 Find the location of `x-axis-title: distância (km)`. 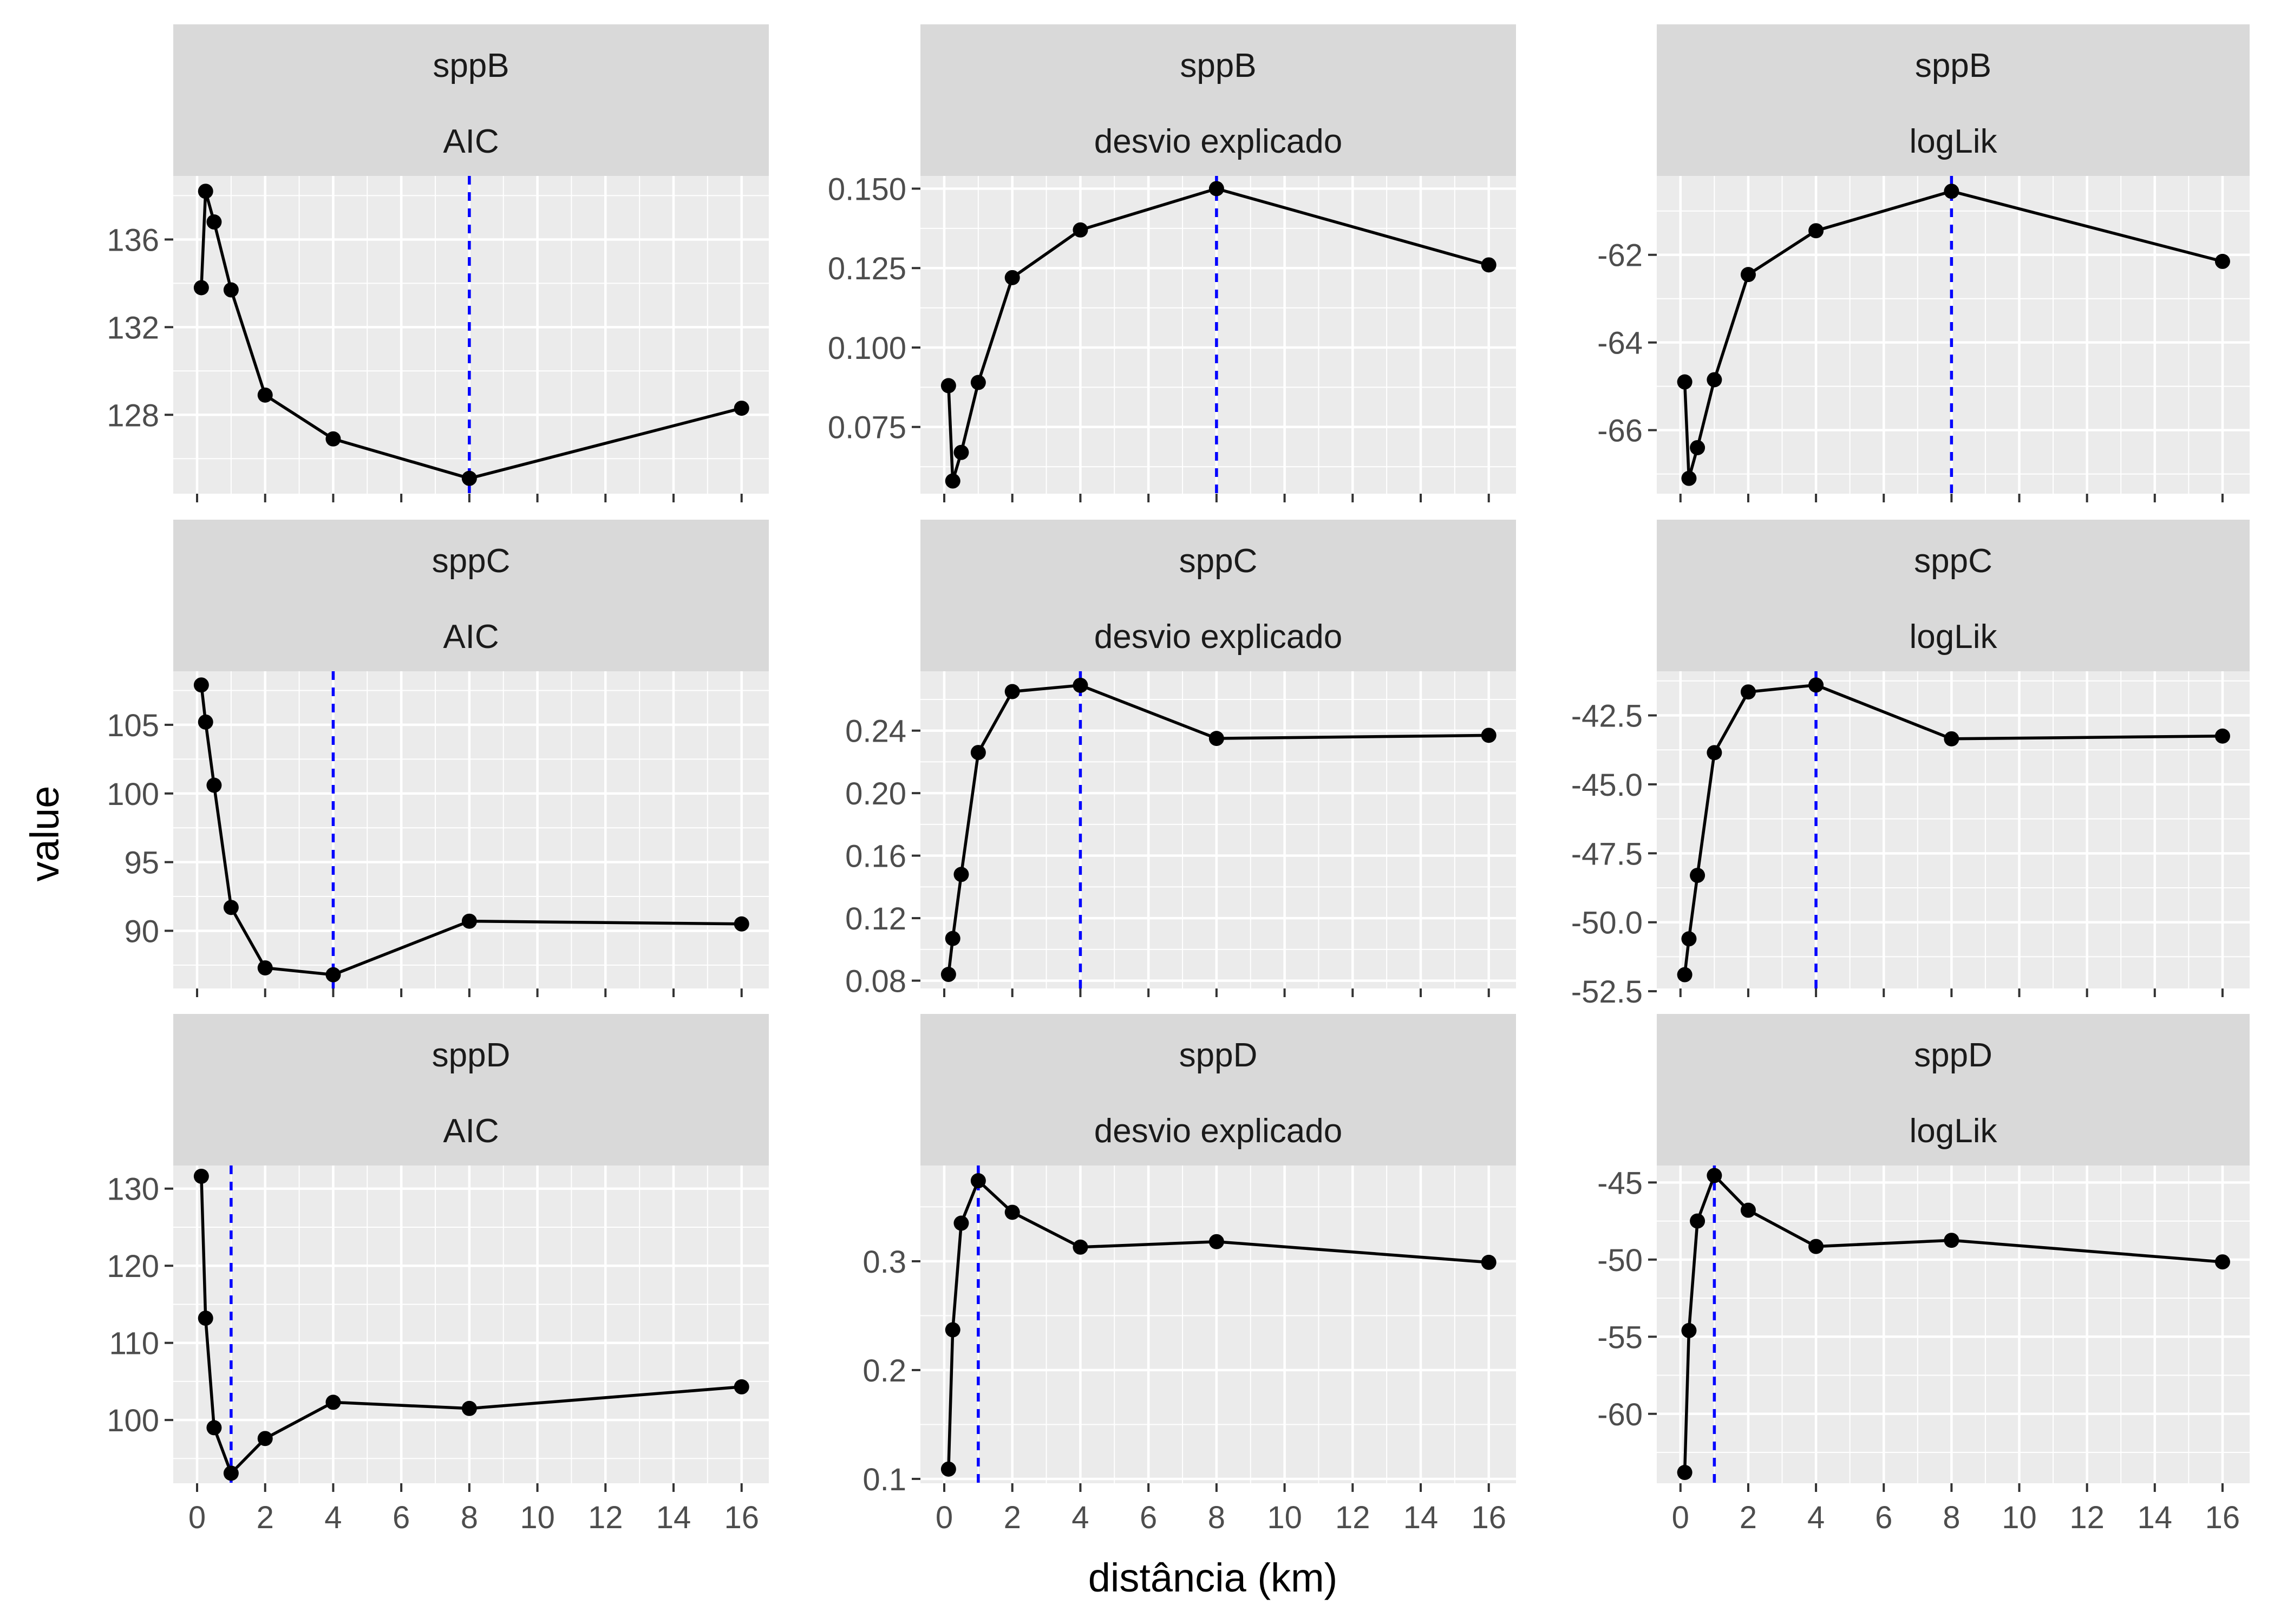

x-axis-title: distância (km) is located at coordinates (1213, 1577).